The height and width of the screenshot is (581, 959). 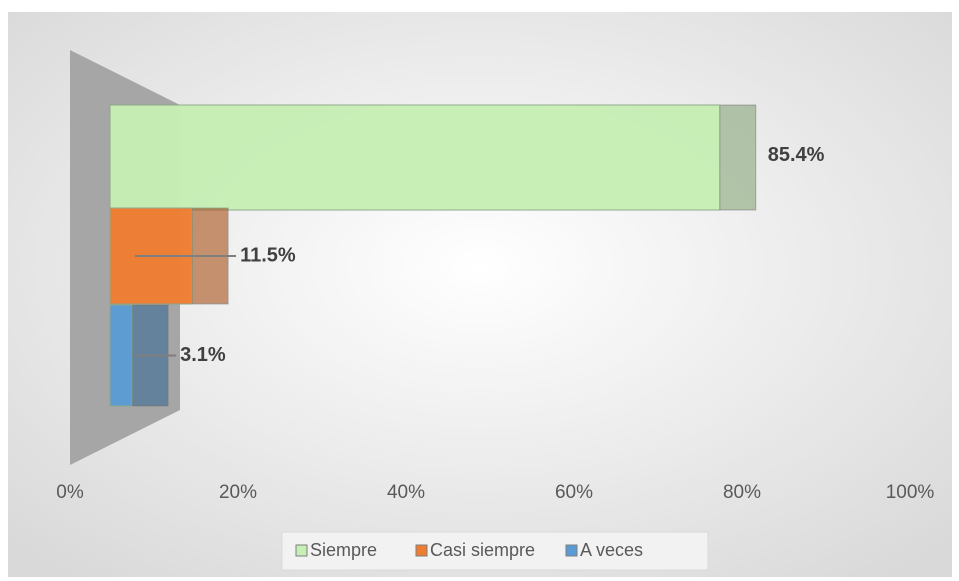 I want to click on value-label: 11.5%, so click(x=268, y=255).